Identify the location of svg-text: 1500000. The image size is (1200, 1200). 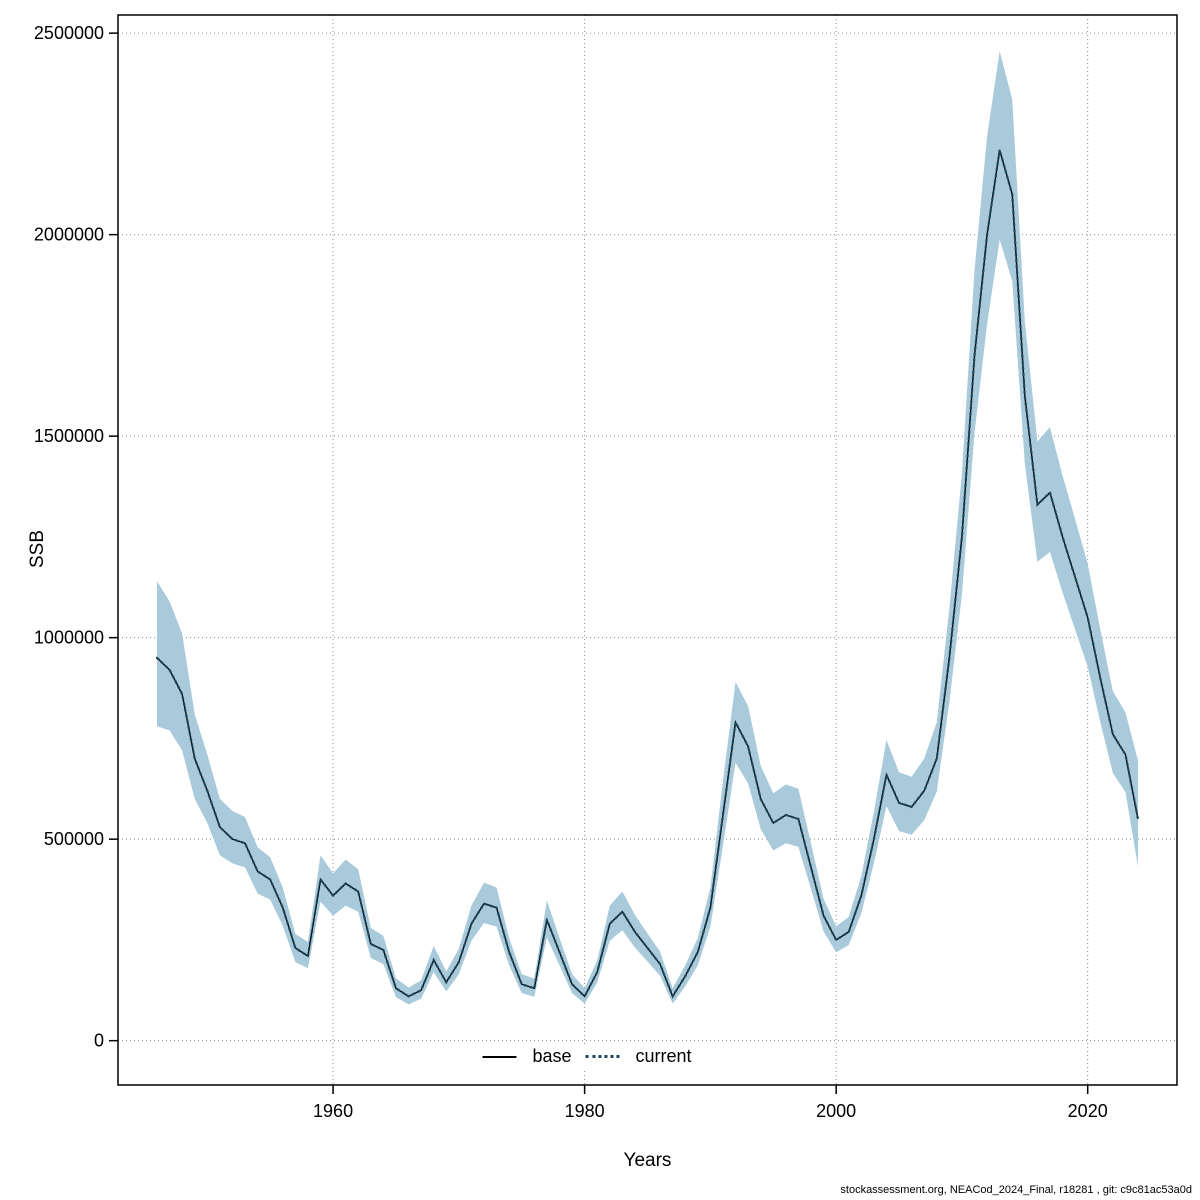
(69, 436).